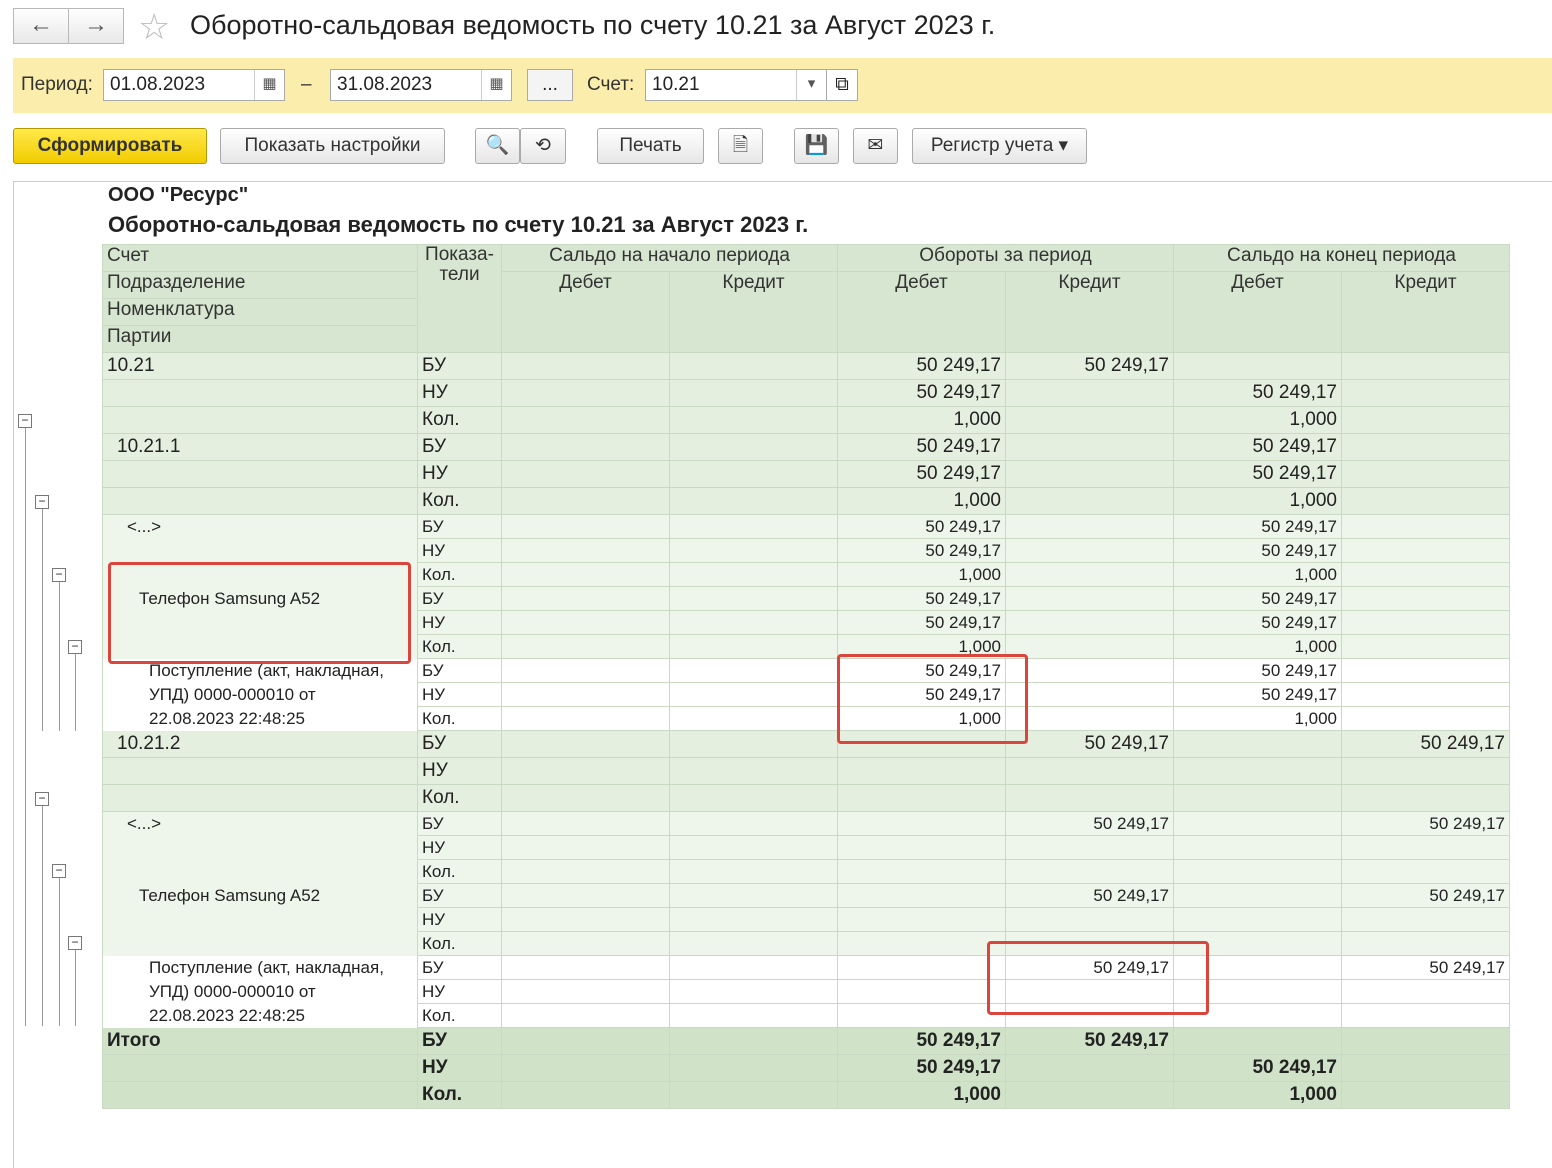 The width and height of the screenshot is (1552, 1168). I want to click on print-button: Печать, so click(650, 146).